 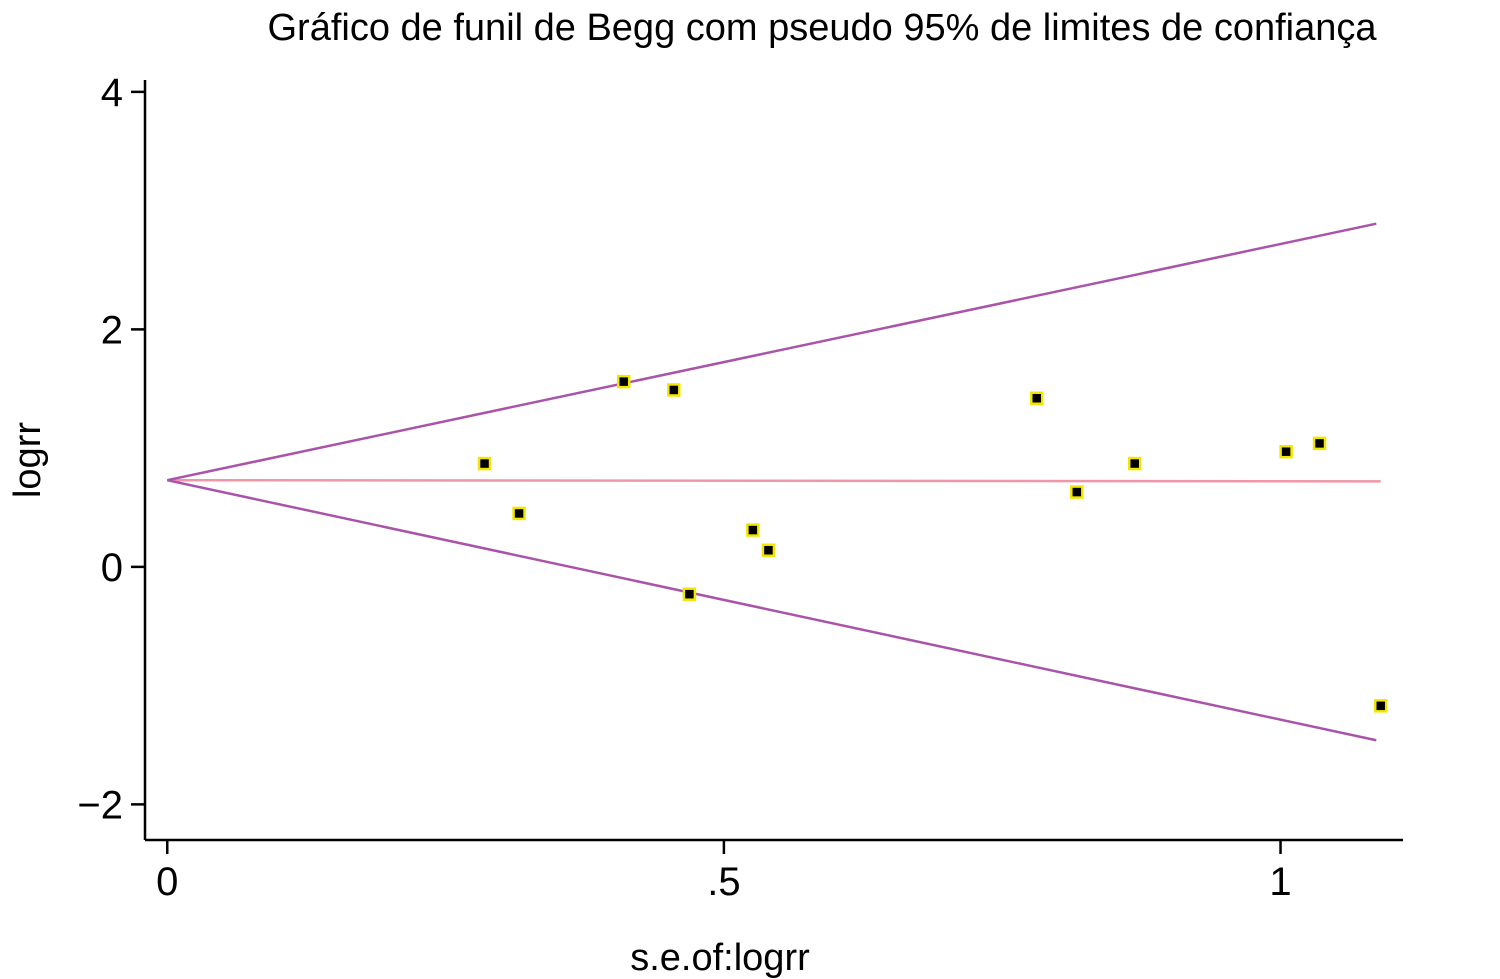 What do you see at coordinates (720, 958) in the screenshot?
I see `x-axis-title: s.e.of:logrr` at bounding box center [720, 958].